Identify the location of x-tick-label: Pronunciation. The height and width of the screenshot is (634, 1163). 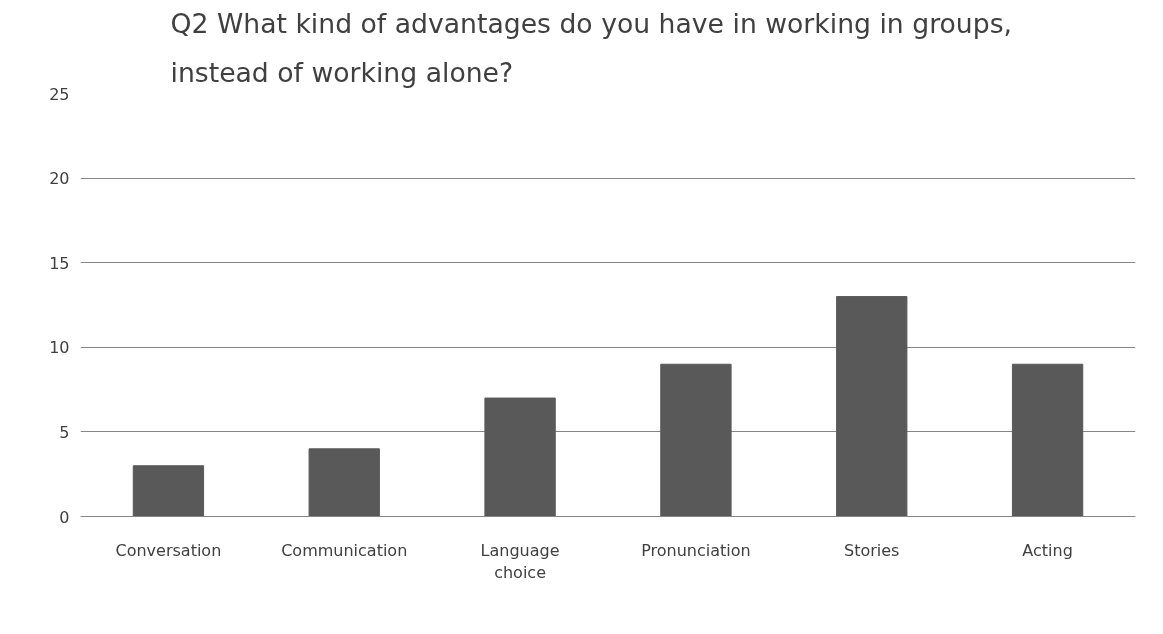
(696, 550).